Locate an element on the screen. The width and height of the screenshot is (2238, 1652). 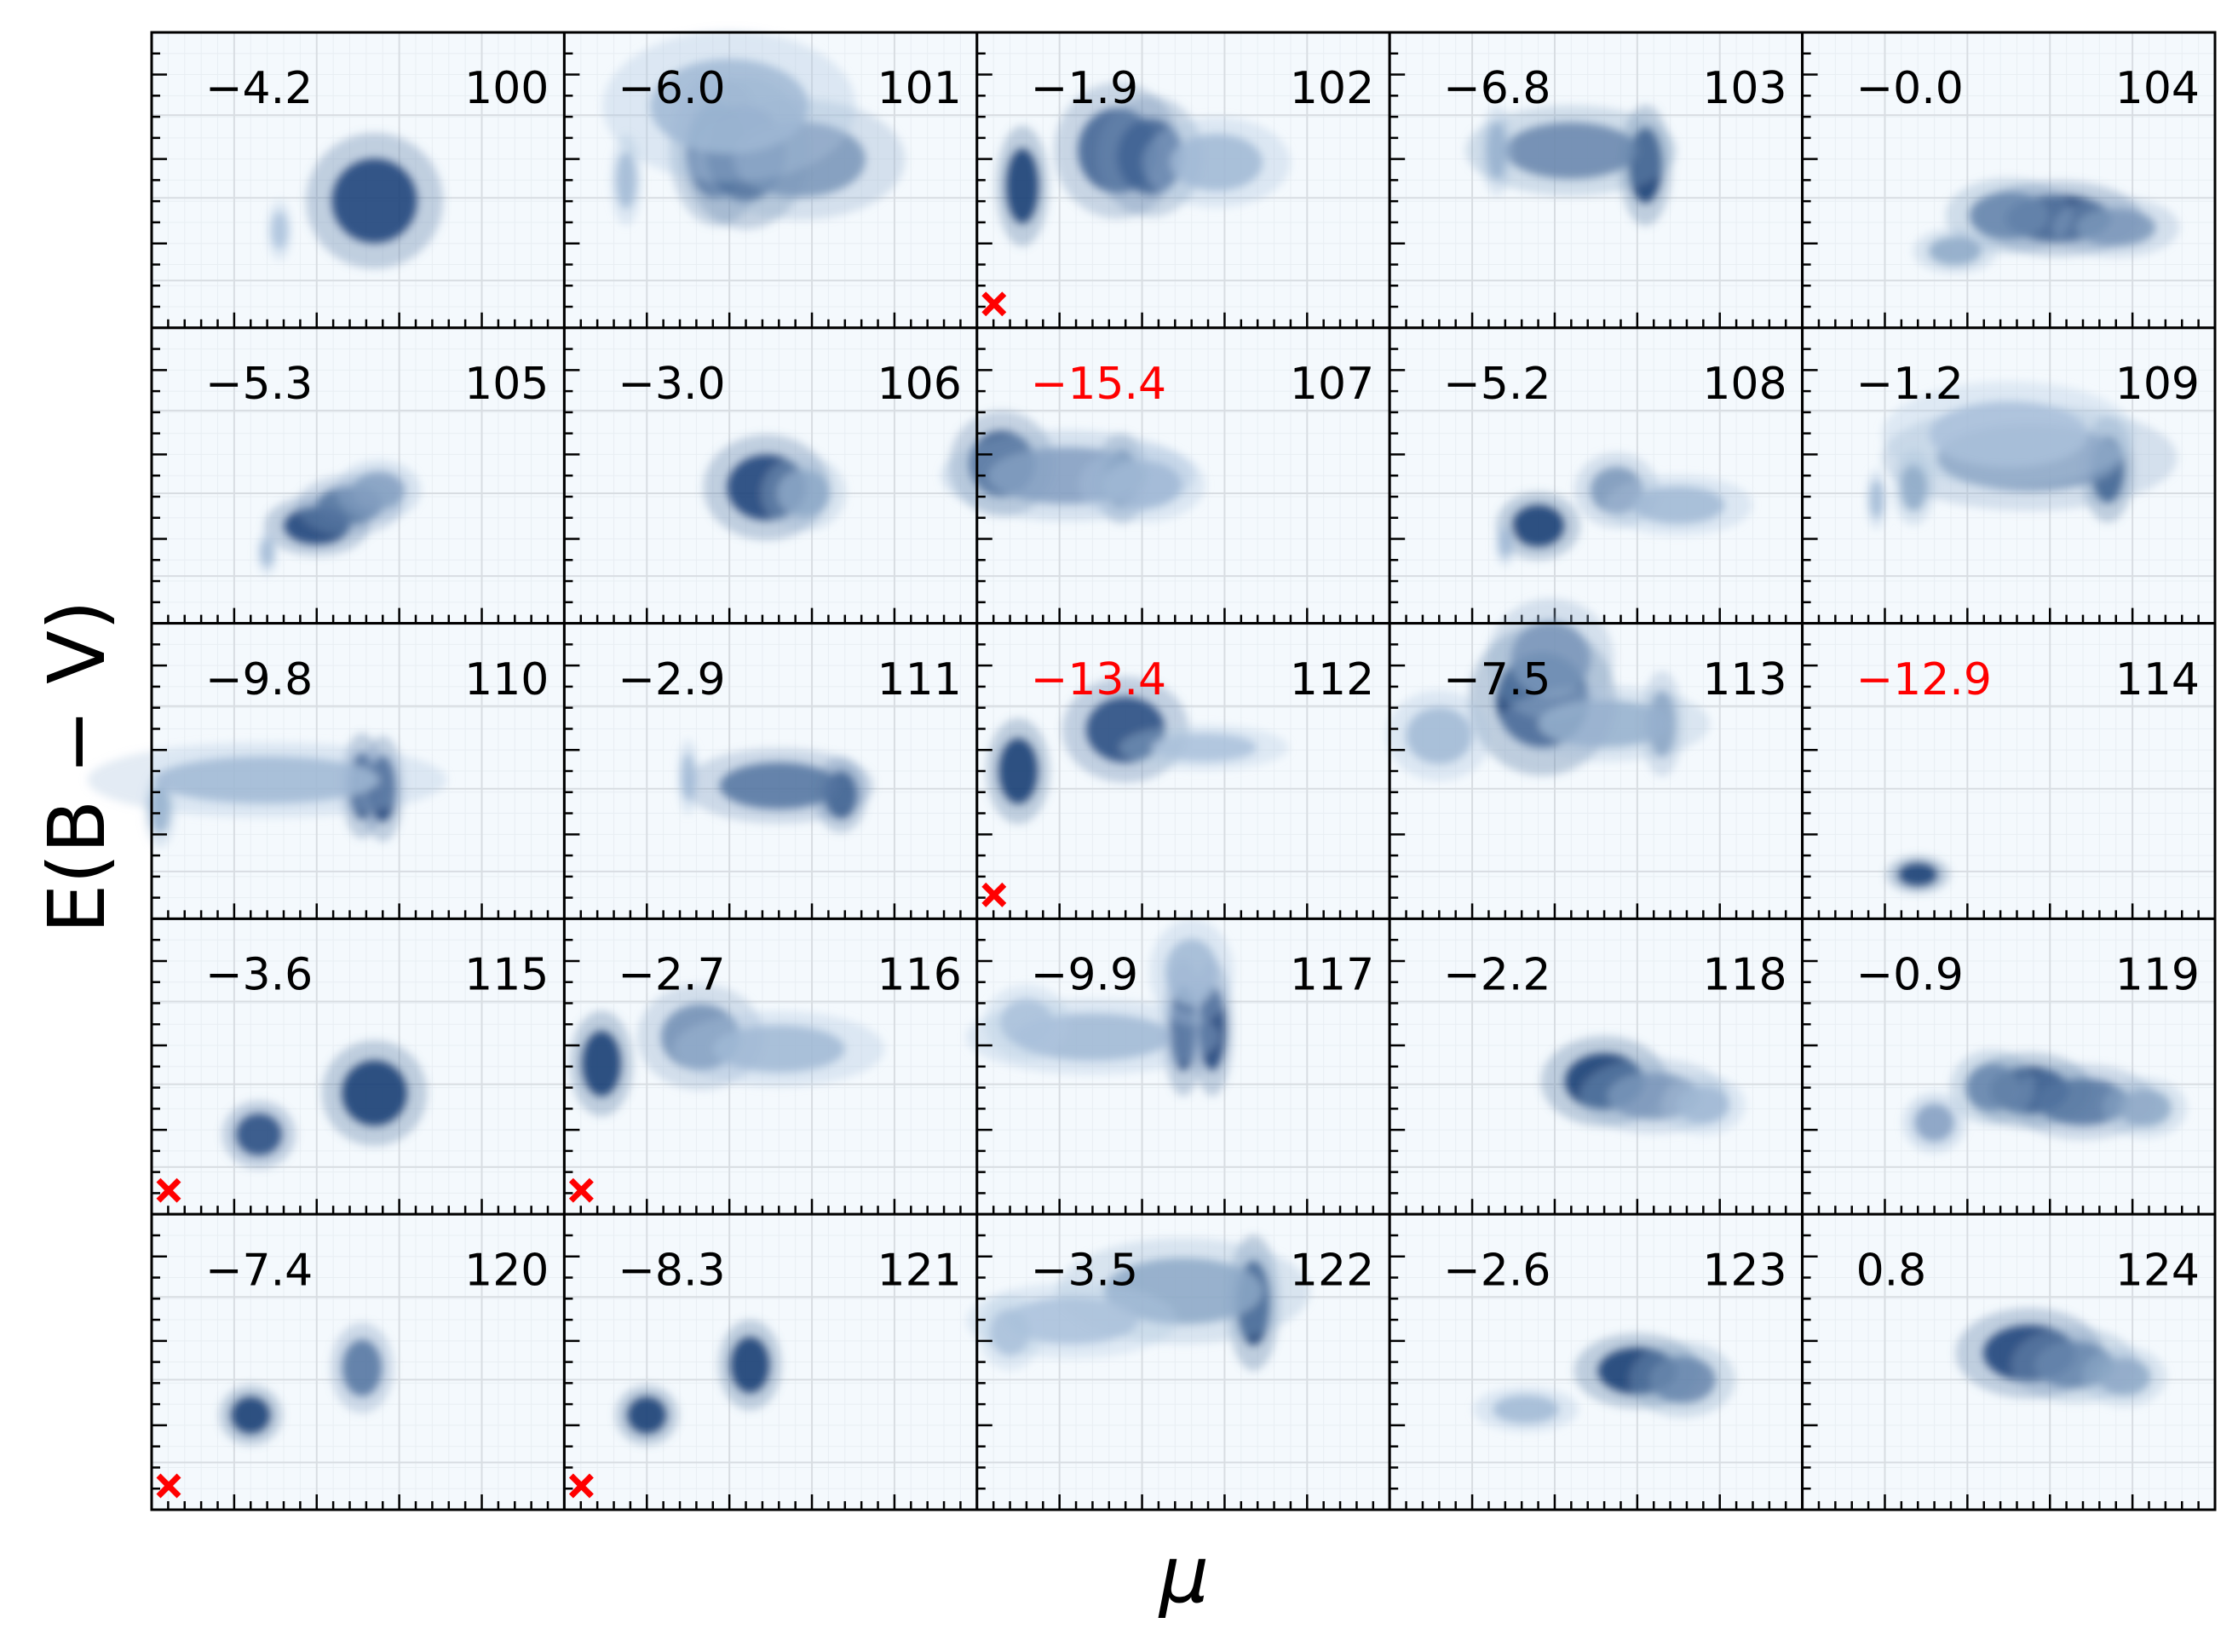
panel-102: −1.9 102 is located at coordinates (1183, 180).